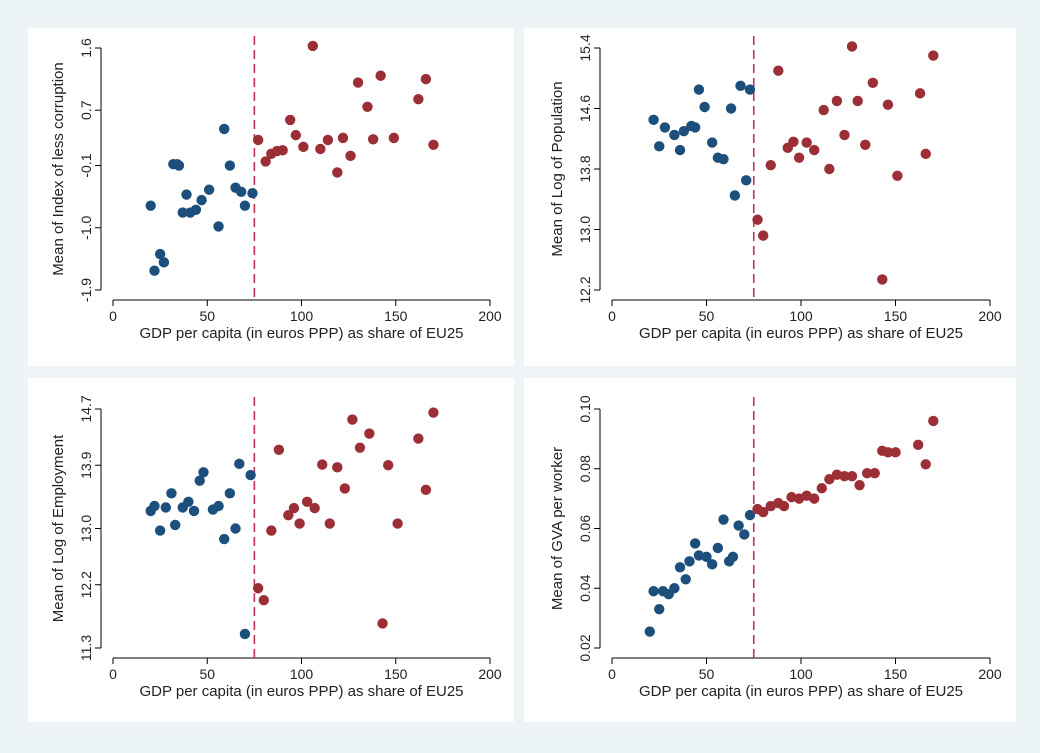 Image resolution: width=1040 pixels, height=753 pixels. What do you see at coordinates (86, 227) in the screenshot?
I see `y-tick-label: -1.0` at bounding box center [86, 227].